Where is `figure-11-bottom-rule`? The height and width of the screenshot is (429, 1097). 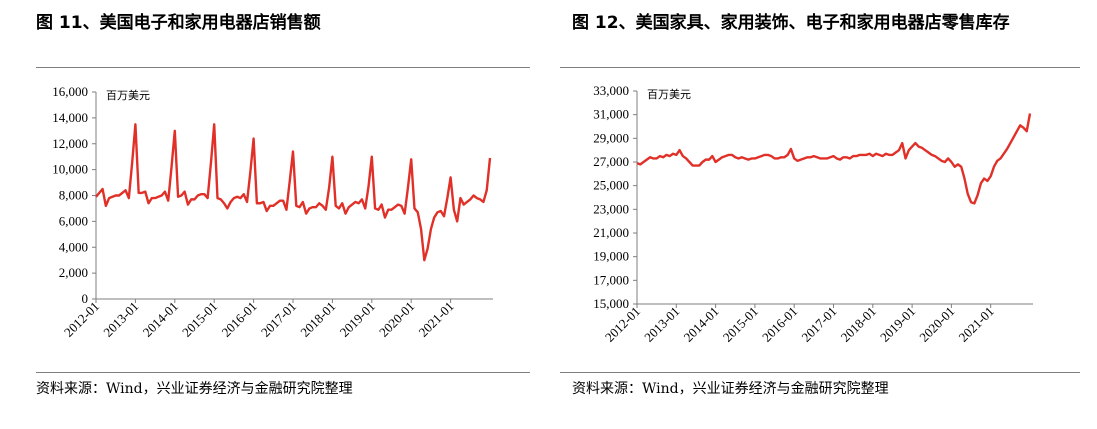
figure-11-bottom-rule is located at coordinates (283, 372).